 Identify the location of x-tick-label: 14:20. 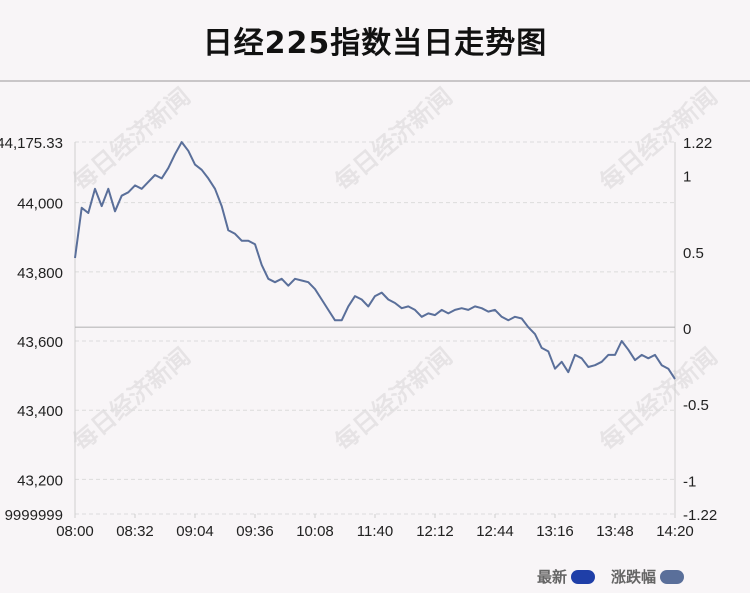
(675, 531).